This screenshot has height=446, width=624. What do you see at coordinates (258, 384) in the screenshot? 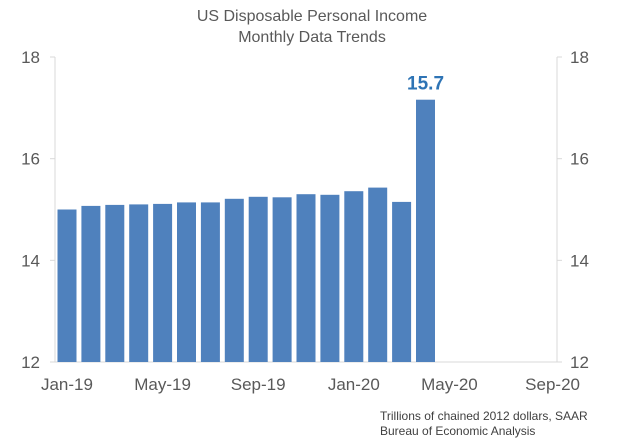
I see `x-tick-label: Sep-19` at bounding box center [258, 384].